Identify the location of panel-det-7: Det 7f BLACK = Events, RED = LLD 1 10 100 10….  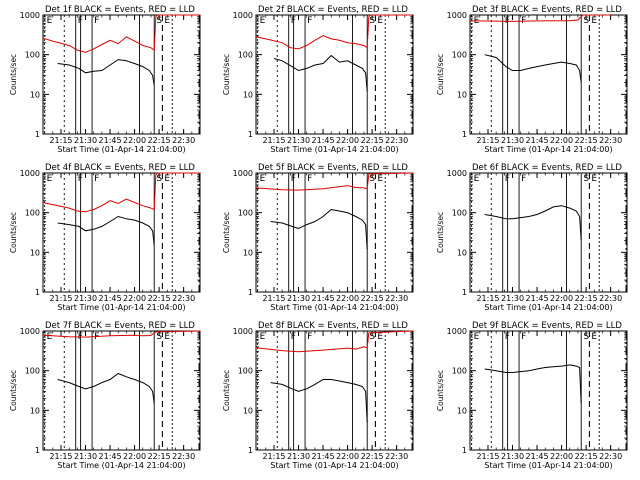
(105, 395).